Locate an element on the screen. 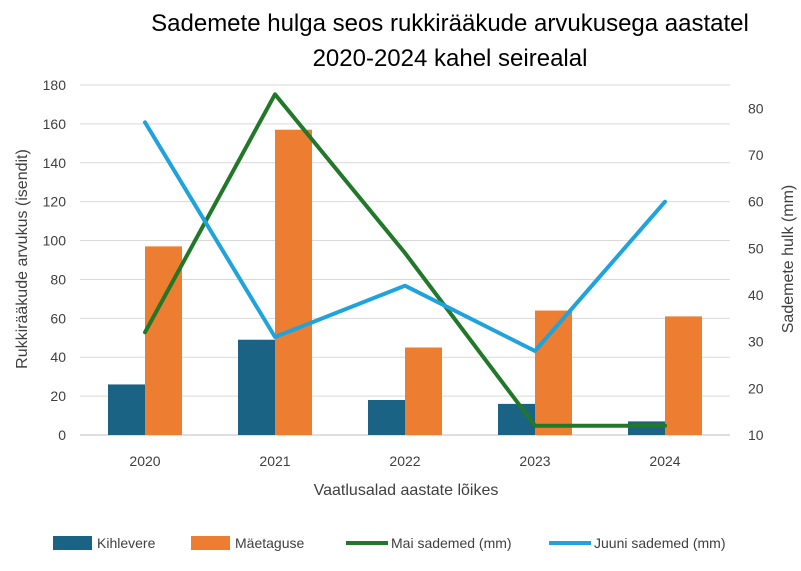 The height and width of the screenshot is (571, 801). right-tick-label: 30 is located at coordinates (756, 342).